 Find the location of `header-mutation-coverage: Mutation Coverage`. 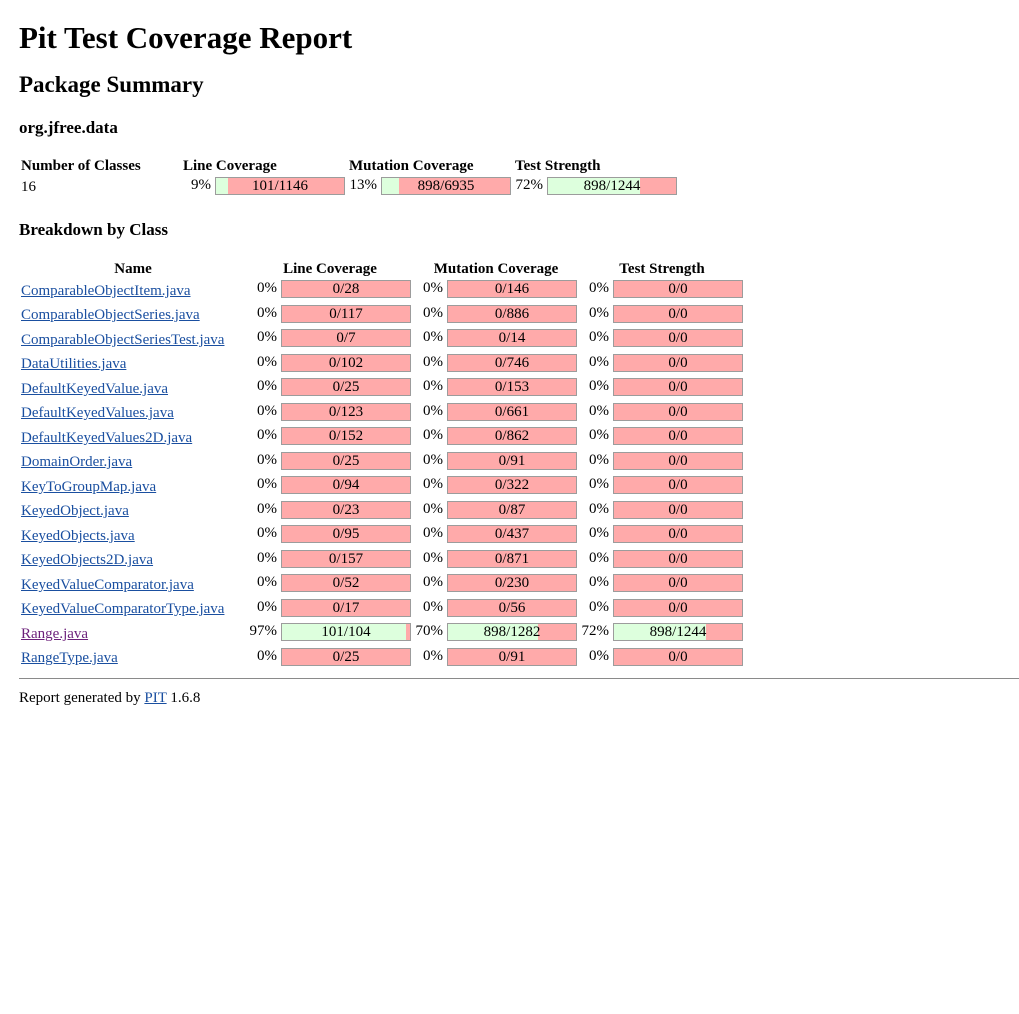

header-mutation-coverage: Mutation Coverage is located at coordinates (411, 166).